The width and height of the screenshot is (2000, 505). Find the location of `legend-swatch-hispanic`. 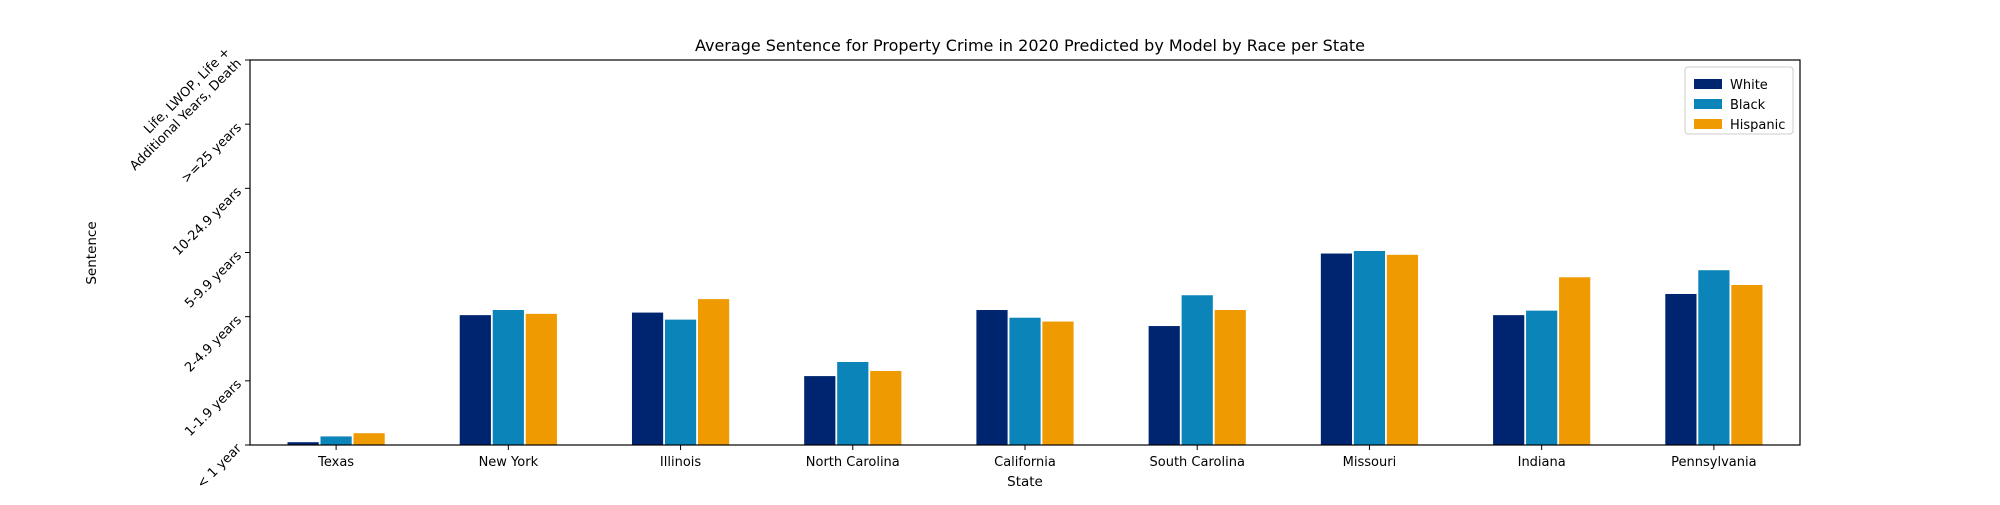

legend-swatch-hispanic is located at coordinates (1708, 124).